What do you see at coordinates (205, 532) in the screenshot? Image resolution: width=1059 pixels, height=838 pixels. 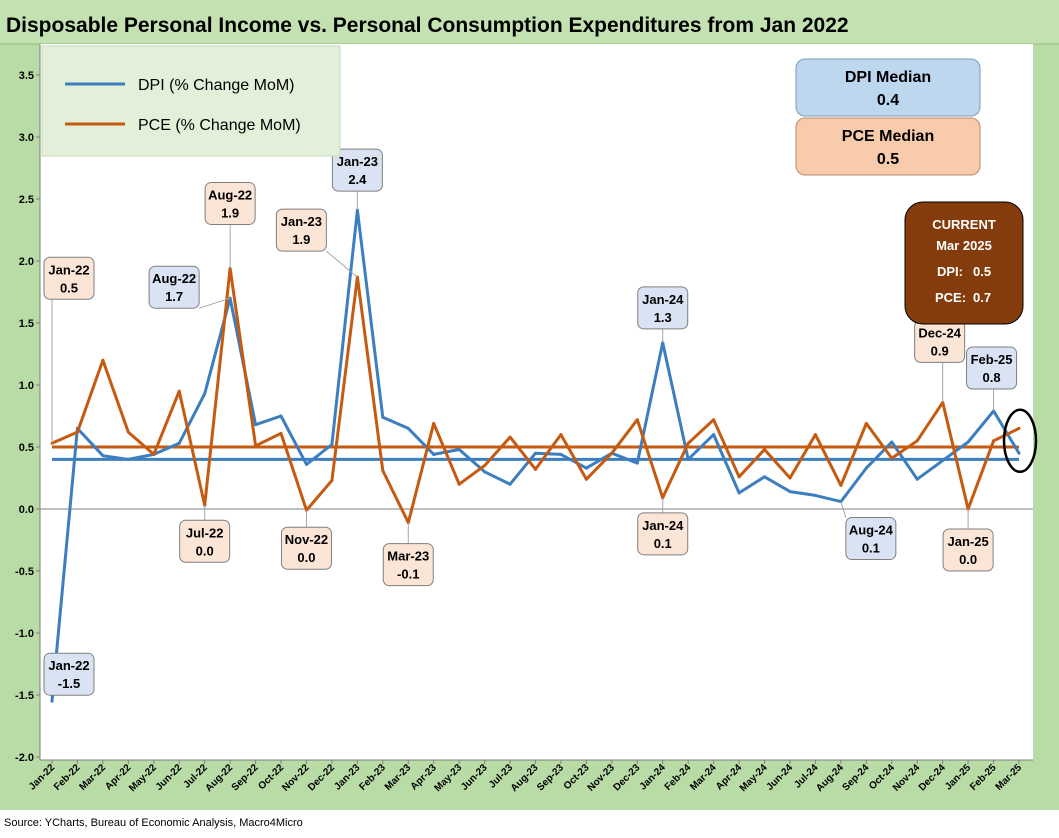 I see `annotation-month: Jul-22` at bounding box center [205, 532].